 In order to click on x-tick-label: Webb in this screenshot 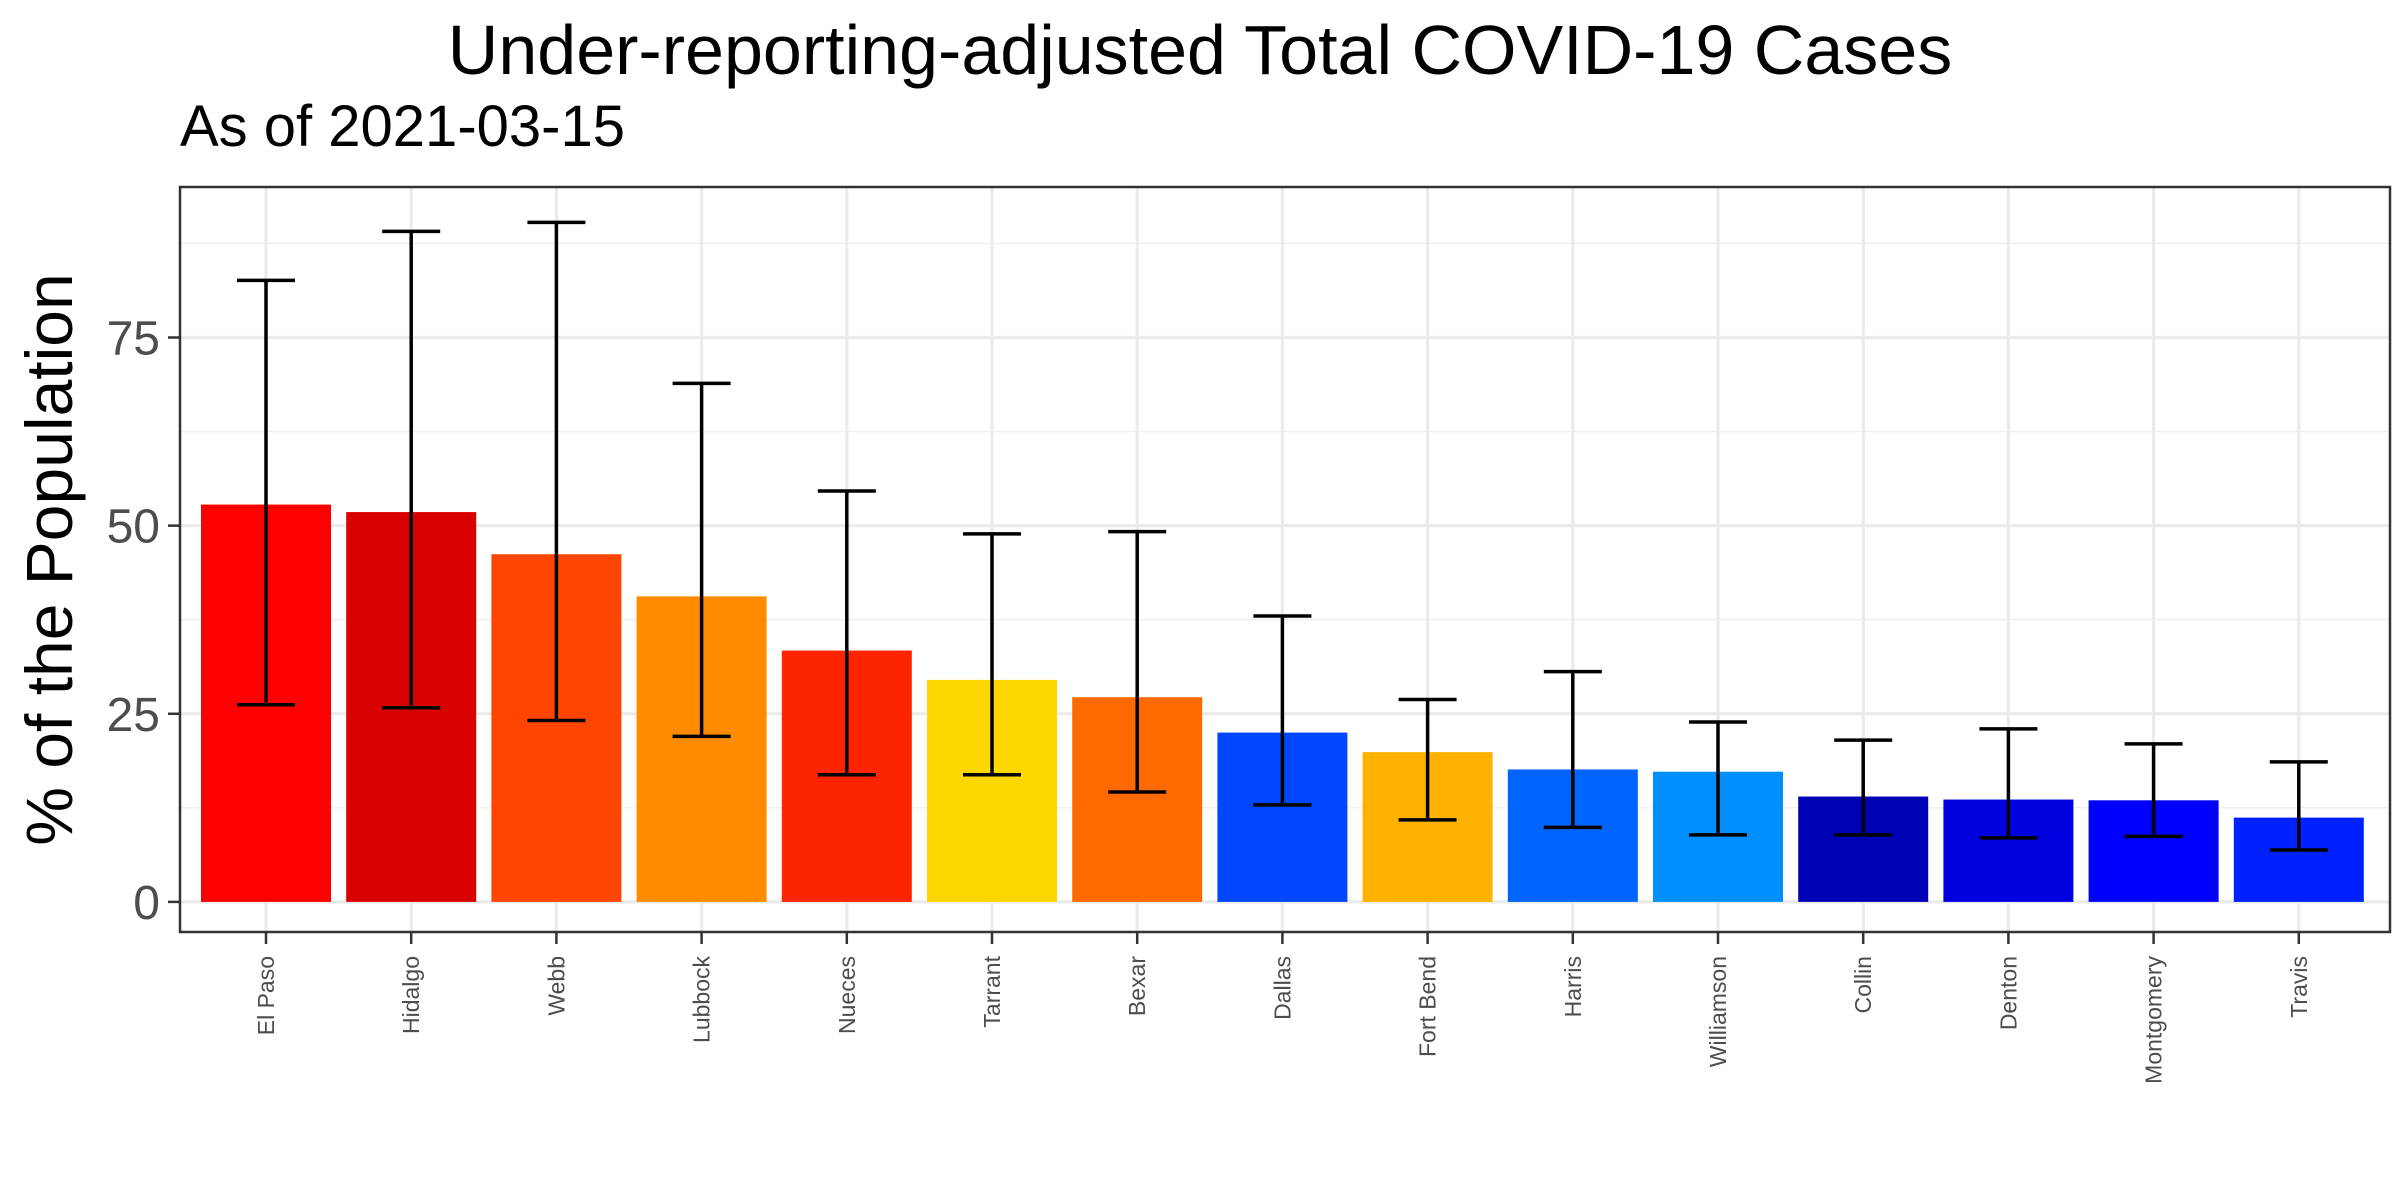, I will do `click(556, 986)`.